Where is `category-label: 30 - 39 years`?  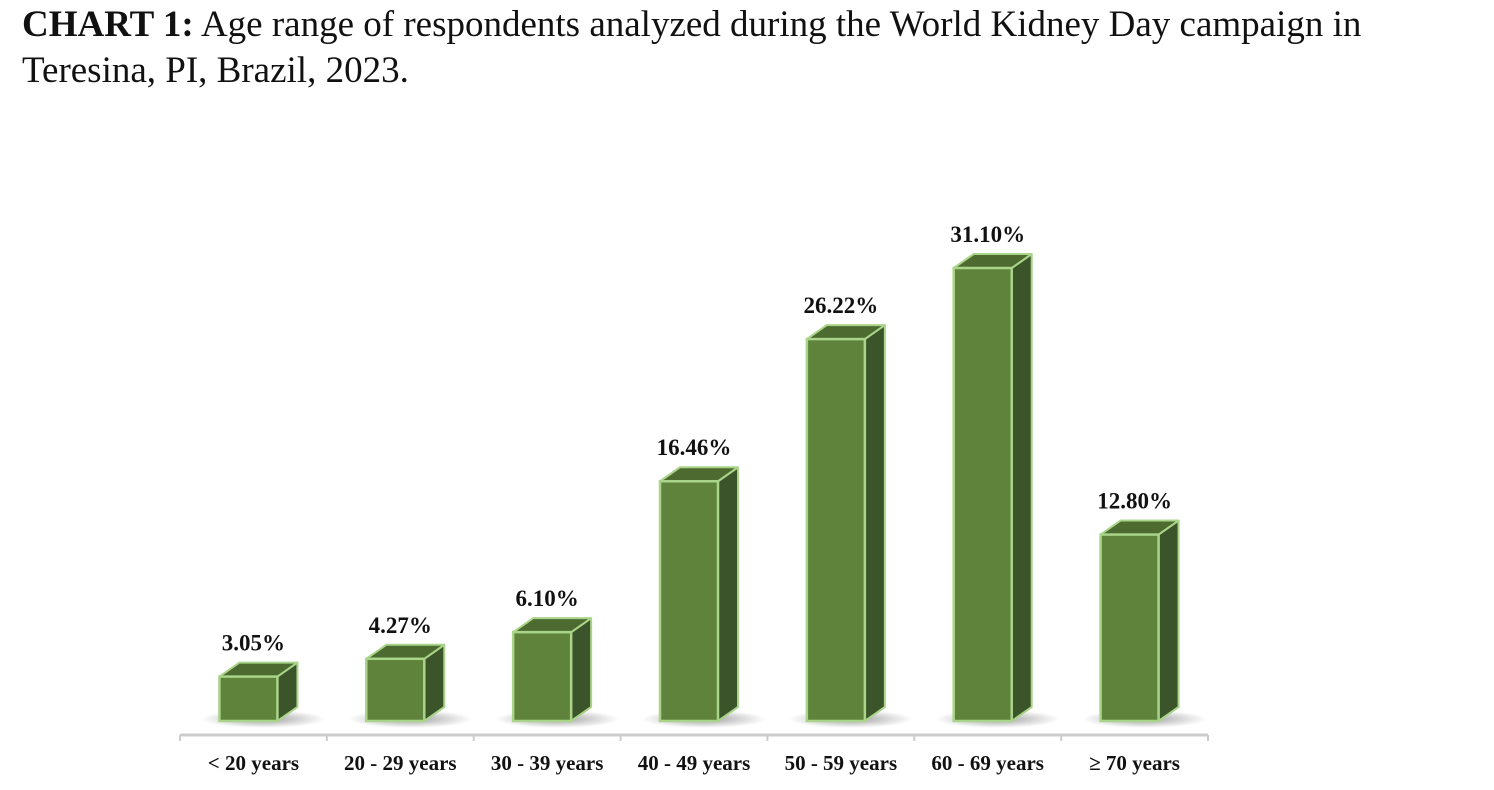 category-label: 30 - 39 years is located at coordinates (547, 763).